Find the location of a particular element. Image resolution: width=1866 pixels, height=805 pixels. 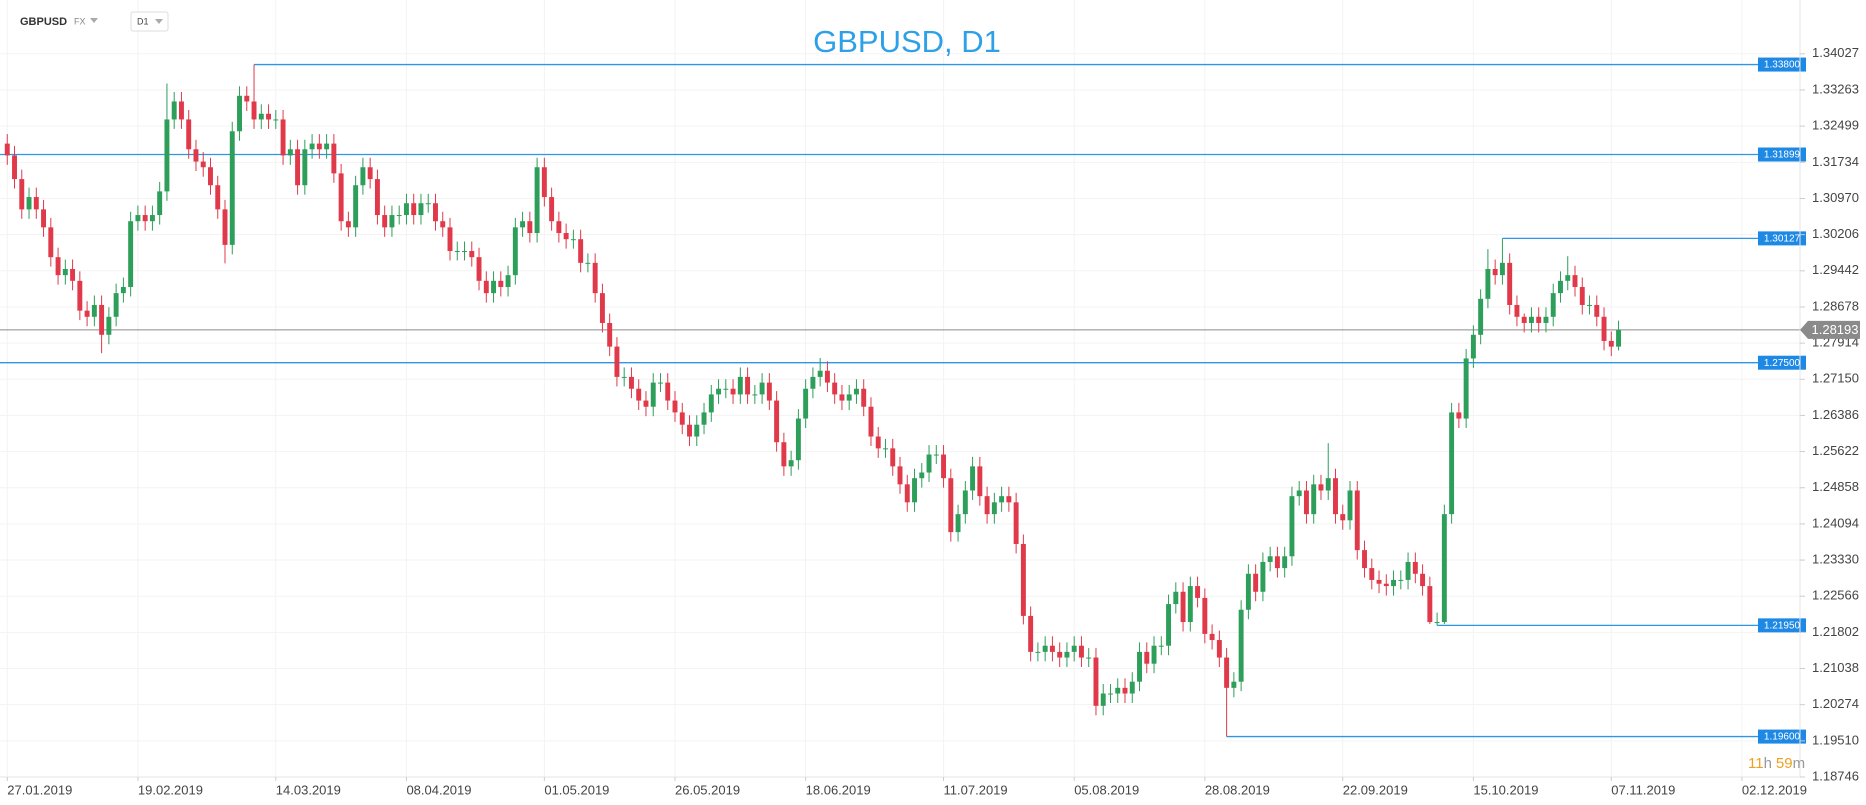

y-tick-label: 1.30206 is located at coordinates (1835, 233).